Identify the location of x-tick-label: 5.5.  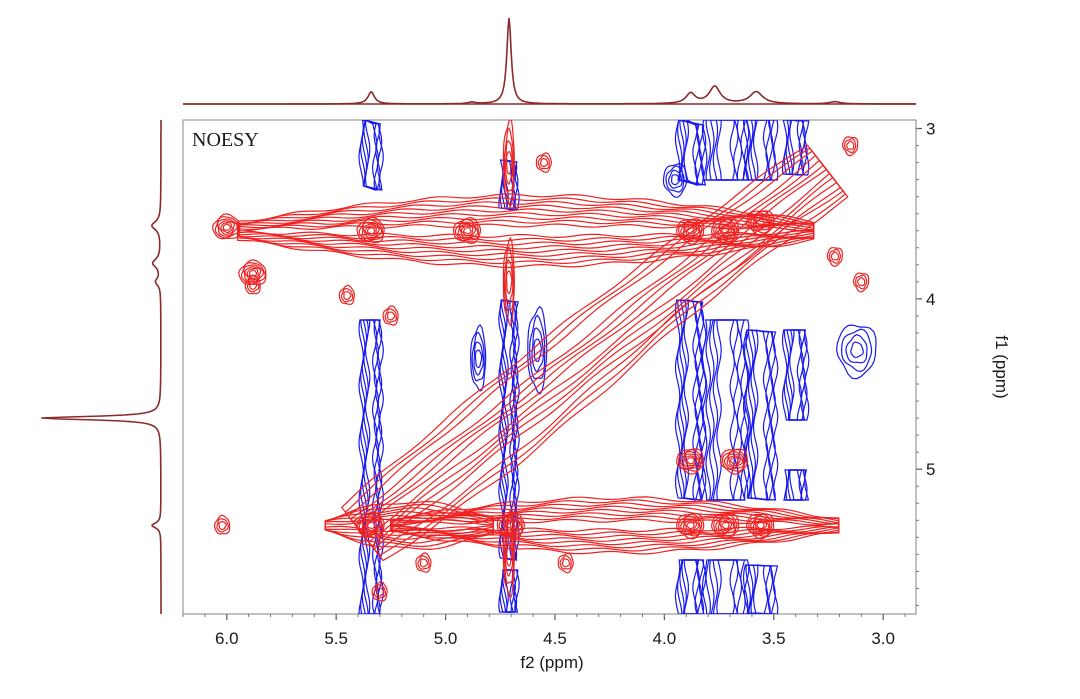
(336, 638).